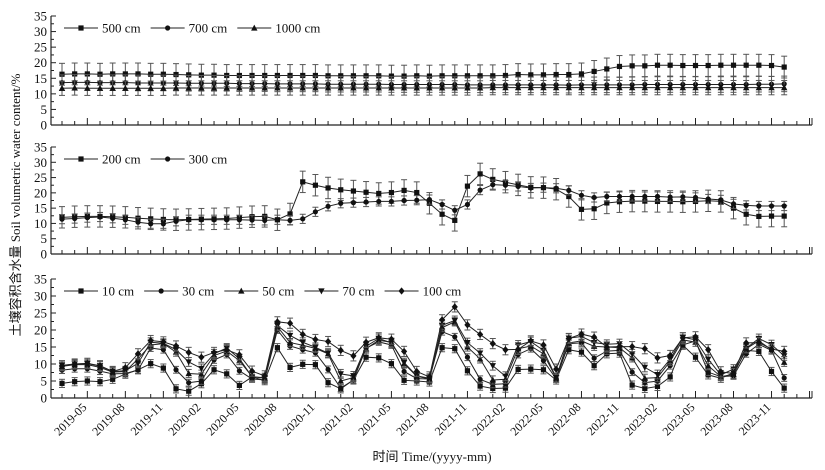 The height and width of the screenshot is (470, 825). I want to click on series-300-cm, so click(423, 204).